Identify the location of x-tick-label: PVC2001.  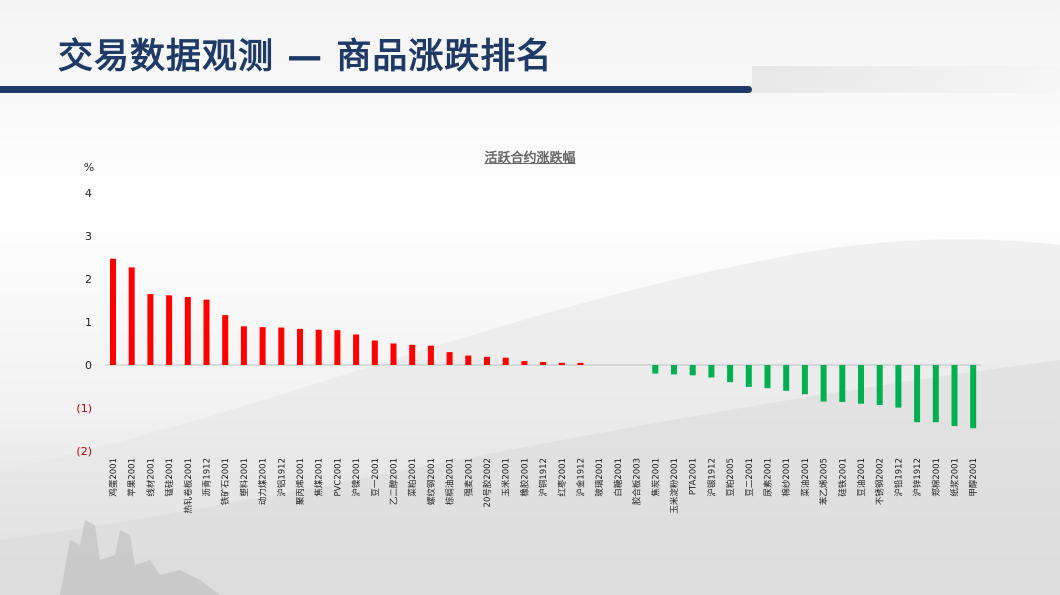
(338, 477).